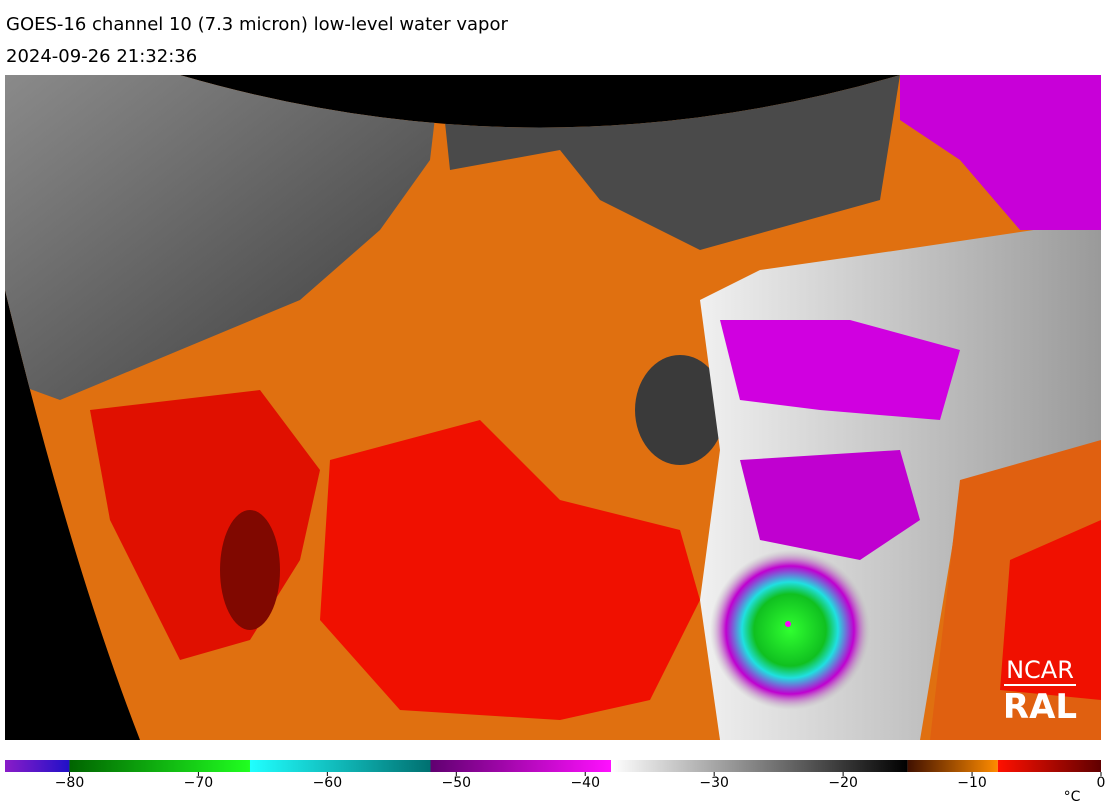 The height and width of the screenshot is (806, 1106). What do you see at coordinates (714, 783) in the screenshot?
I see `colorbar-tick-label: −30` at bounding box center [714, 783].